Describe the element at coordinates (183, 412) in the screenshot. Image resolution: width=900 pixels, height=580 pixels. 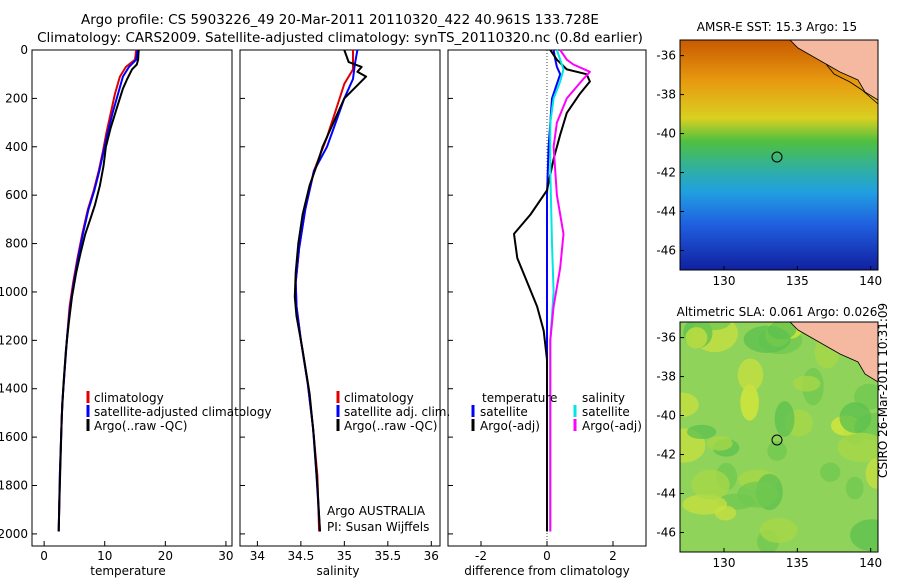
I see `legend-label: satellite-adjusted climatology` at that location.